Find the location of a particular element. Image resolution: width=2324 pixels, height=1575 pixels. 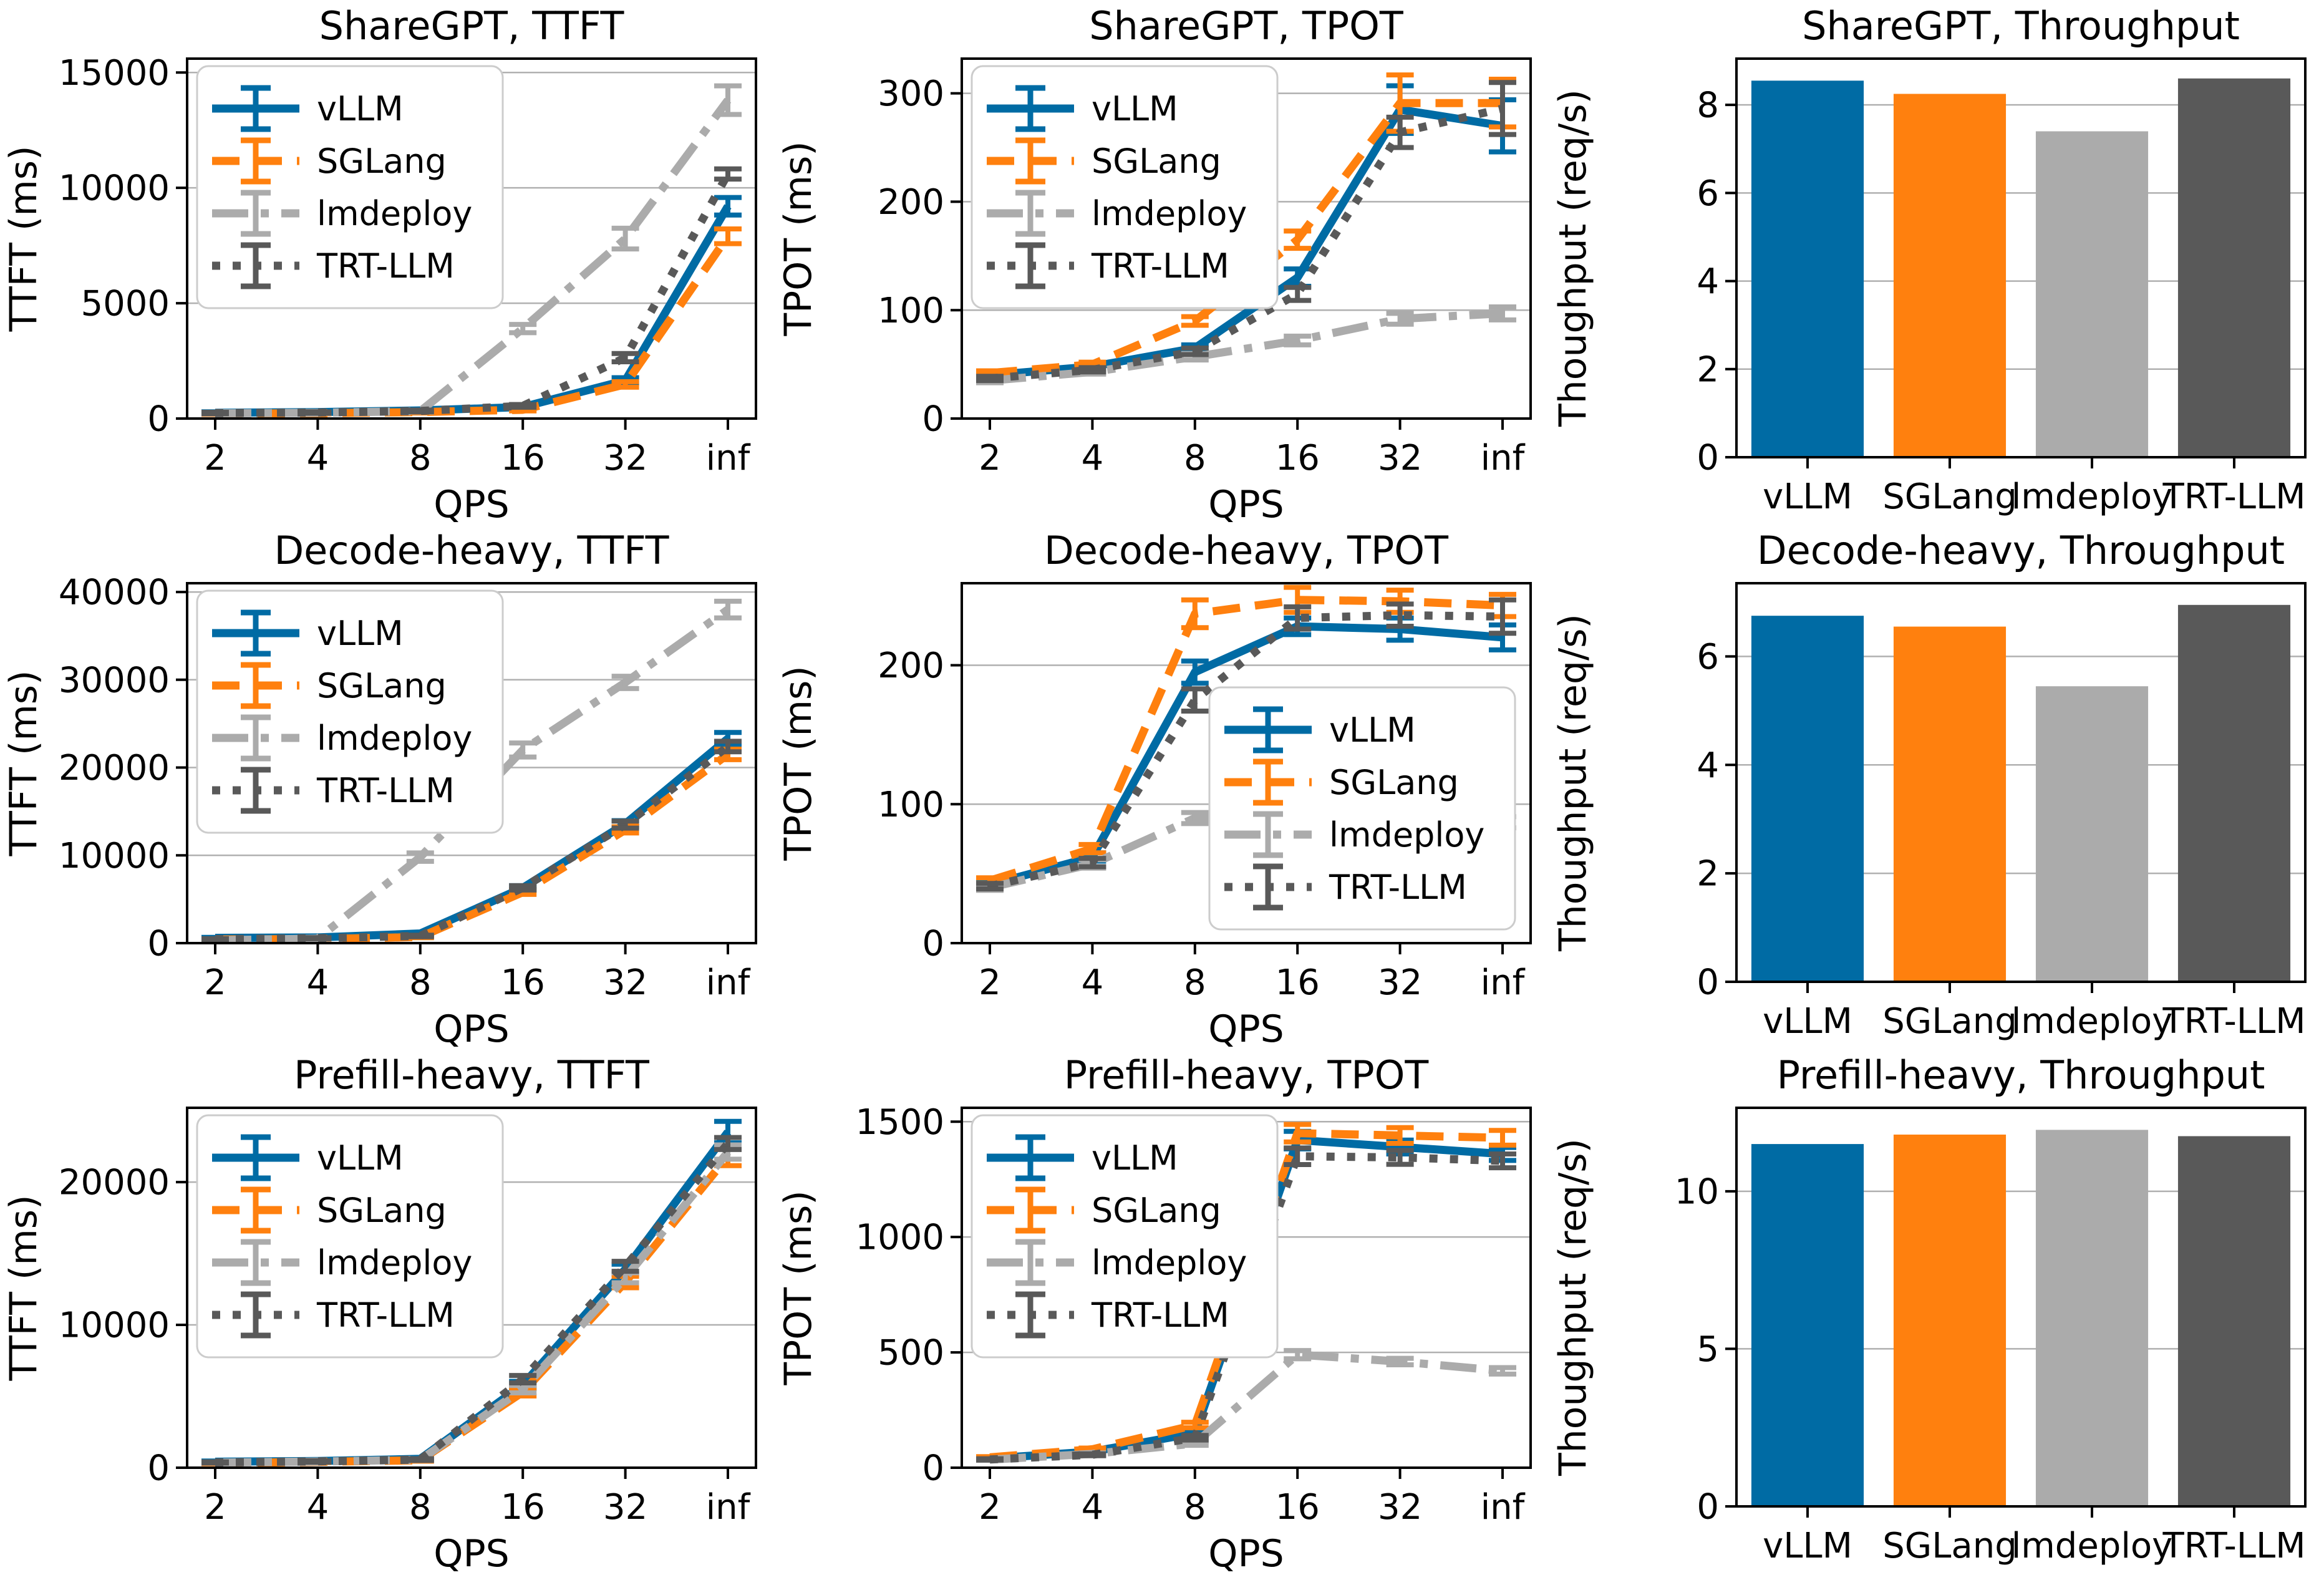

y-tick-label: 1000 is located at coordinates (899, 1238).